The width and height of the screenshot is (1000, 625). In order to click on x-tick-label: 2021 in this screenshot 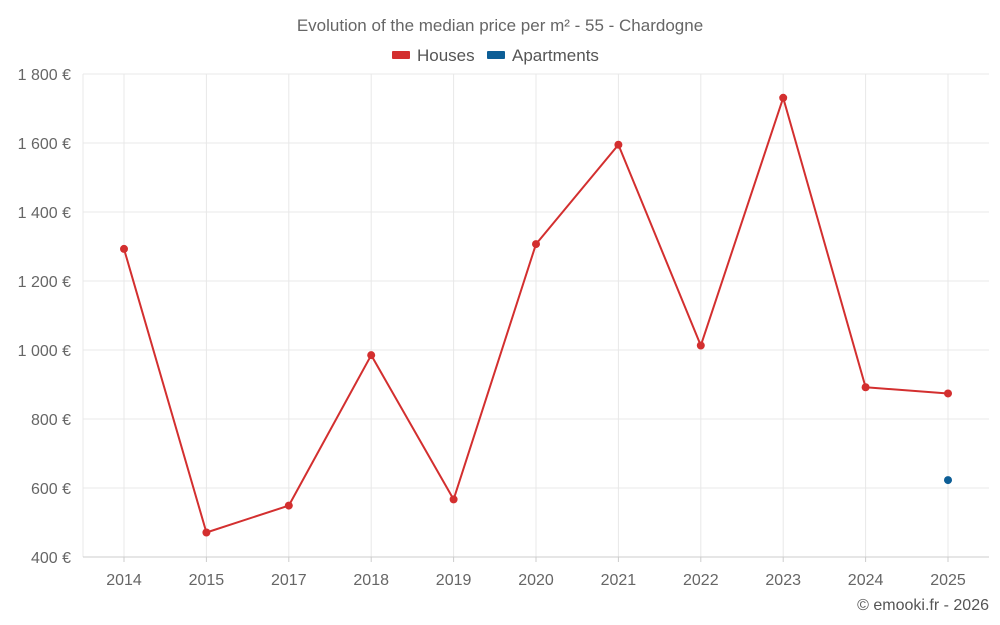, I will do `click(619, 580)`.